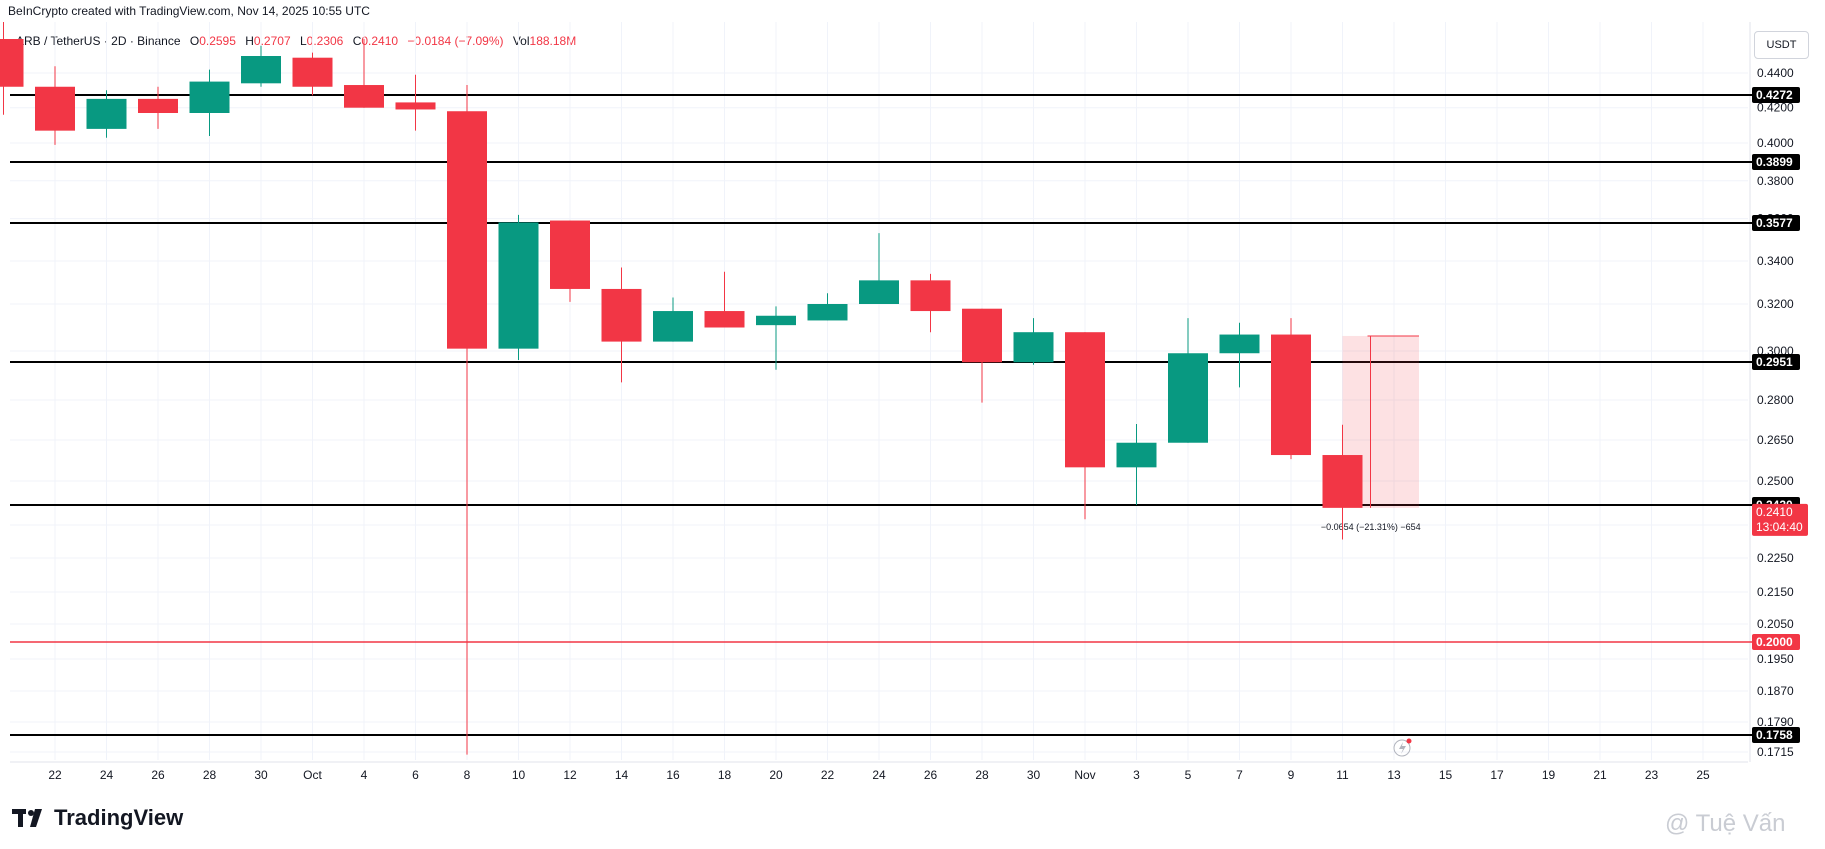  Describe the element at coordinates (27, 818) in the screenshot. I see `tradingview-logo-icon` at that location.